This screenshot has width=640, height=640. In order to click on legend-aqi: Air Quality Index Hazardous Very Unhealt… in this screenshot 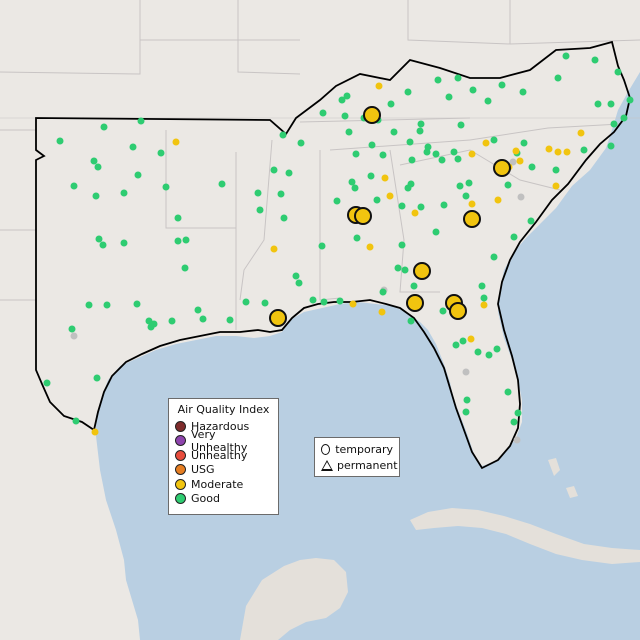, I will do `click(223, 456)`.